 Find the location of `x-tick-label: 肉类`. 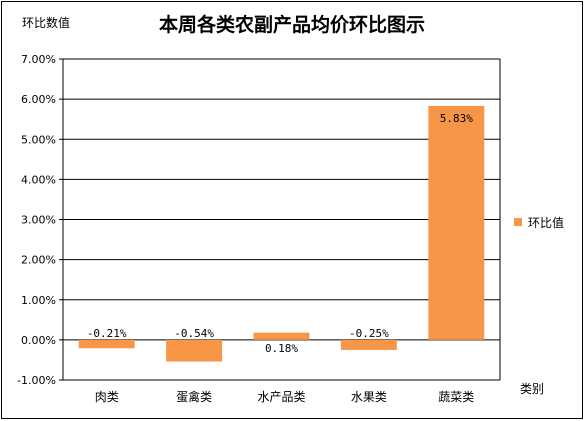

x-tick-label: 肉类 is located at coordinates (107, 397).